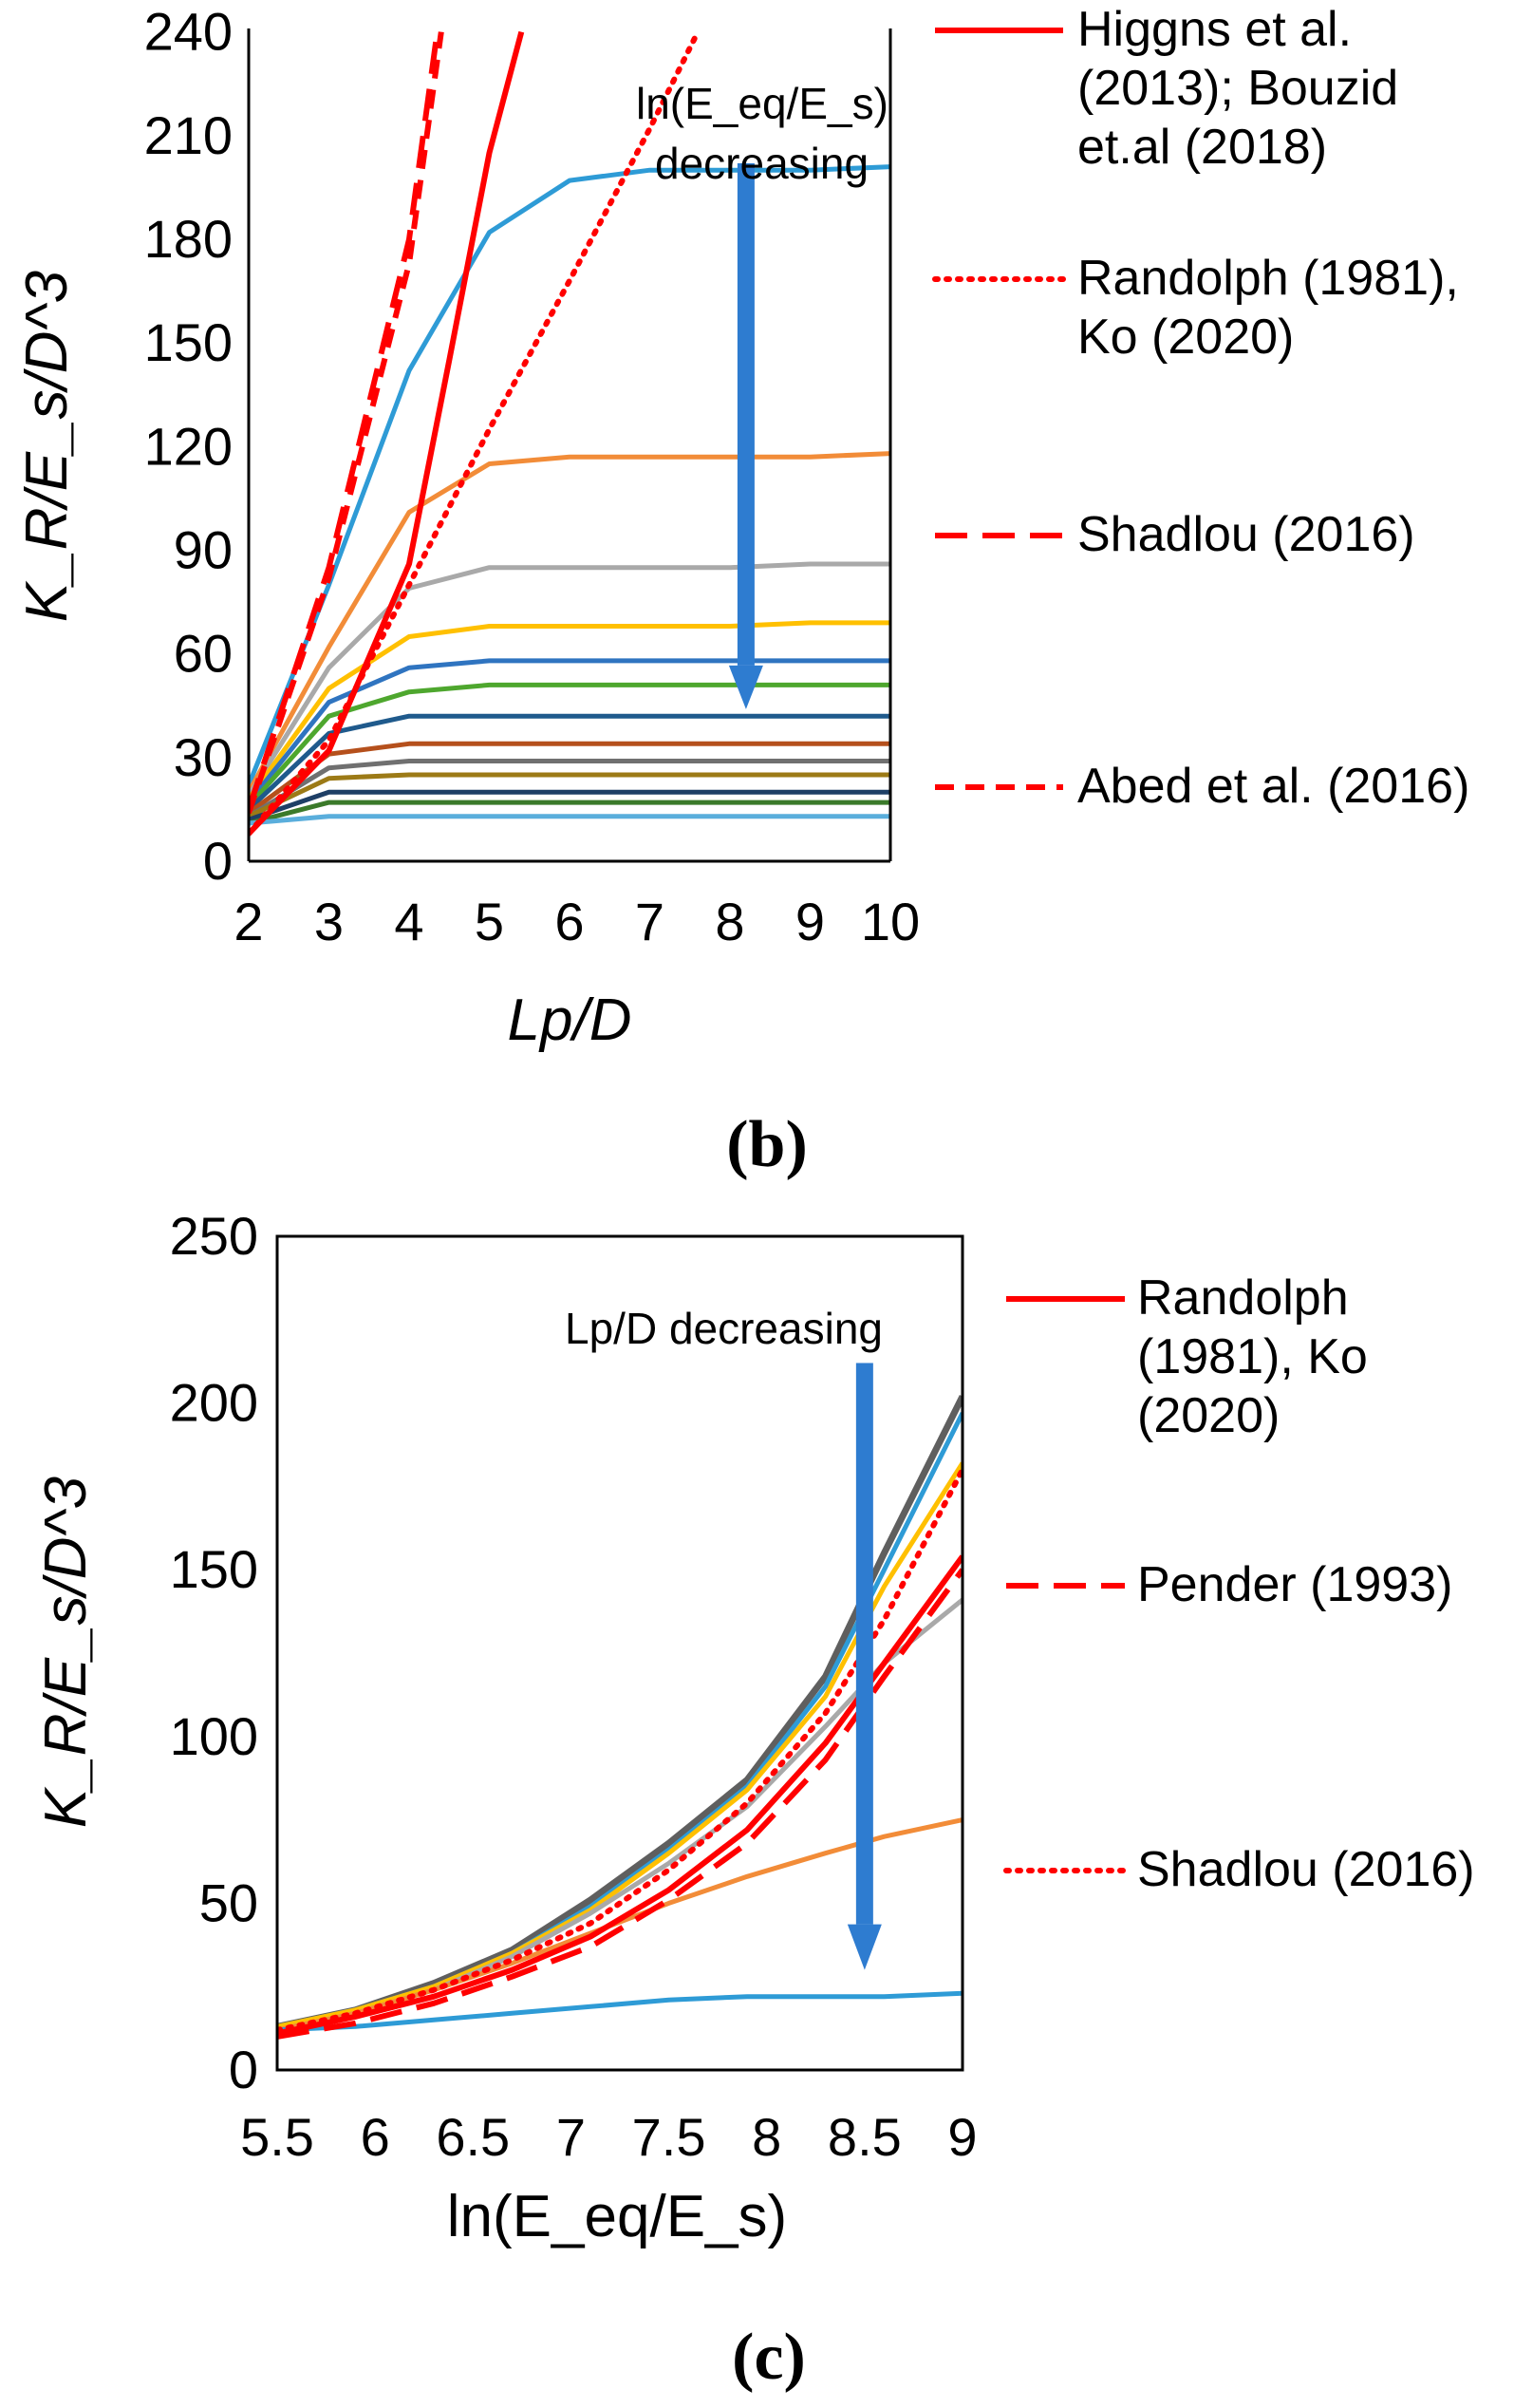  I want to click on series-group-b, so click(569, 432).